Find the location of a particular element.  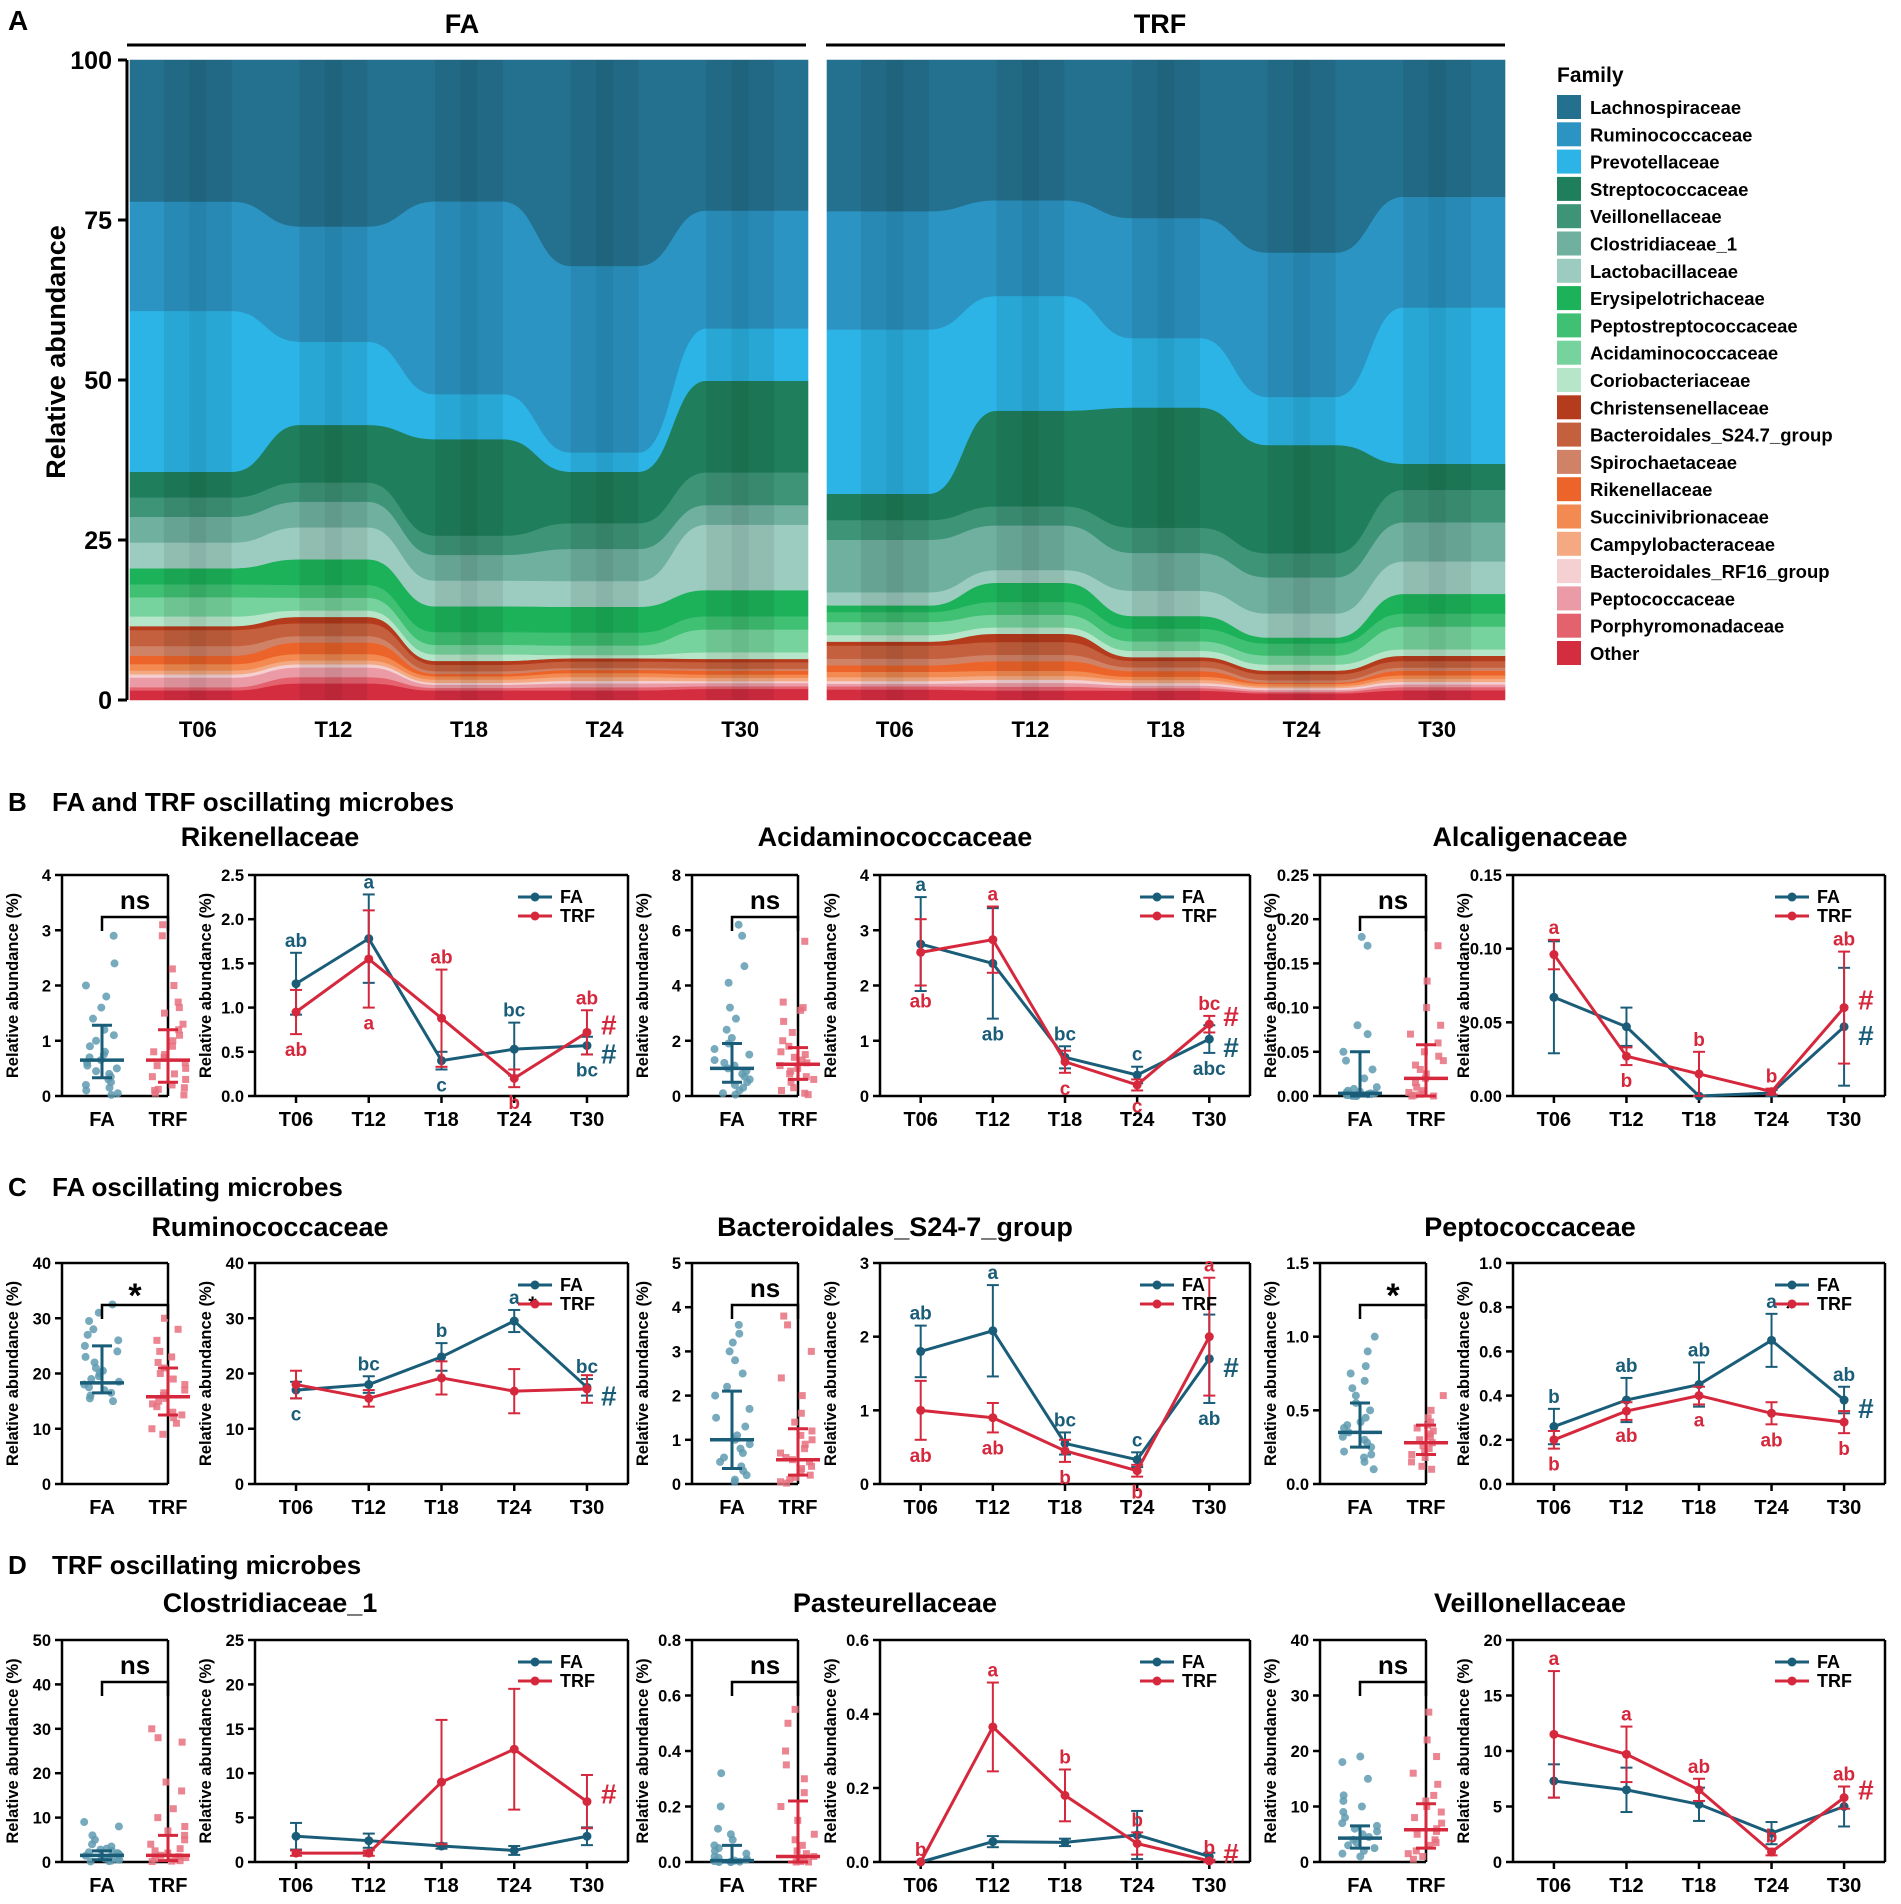

chart-clostridiaceae-1-scatter-ytick-label: 20 is located at coordinates (42, 1774).